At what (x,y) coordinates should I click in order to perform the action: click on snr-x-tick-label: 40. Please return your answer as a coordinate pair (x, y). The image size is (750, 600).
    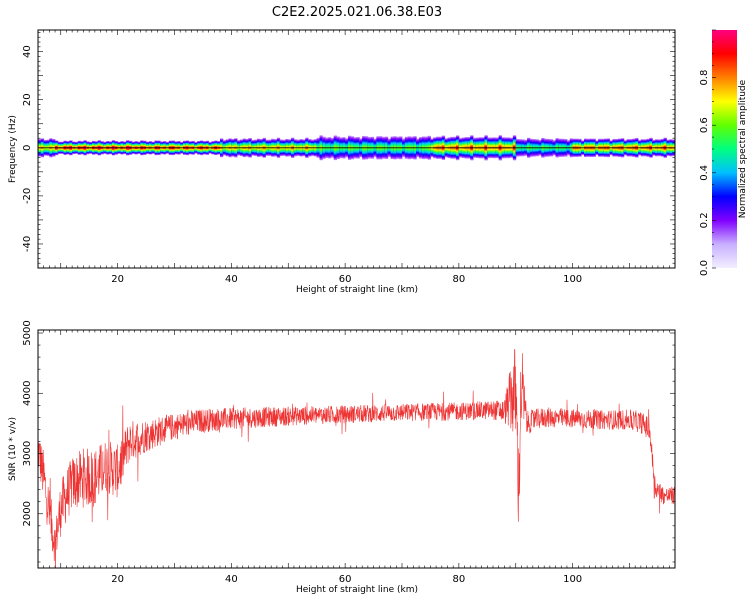
    Looking at the image, I should click on (231, 579).